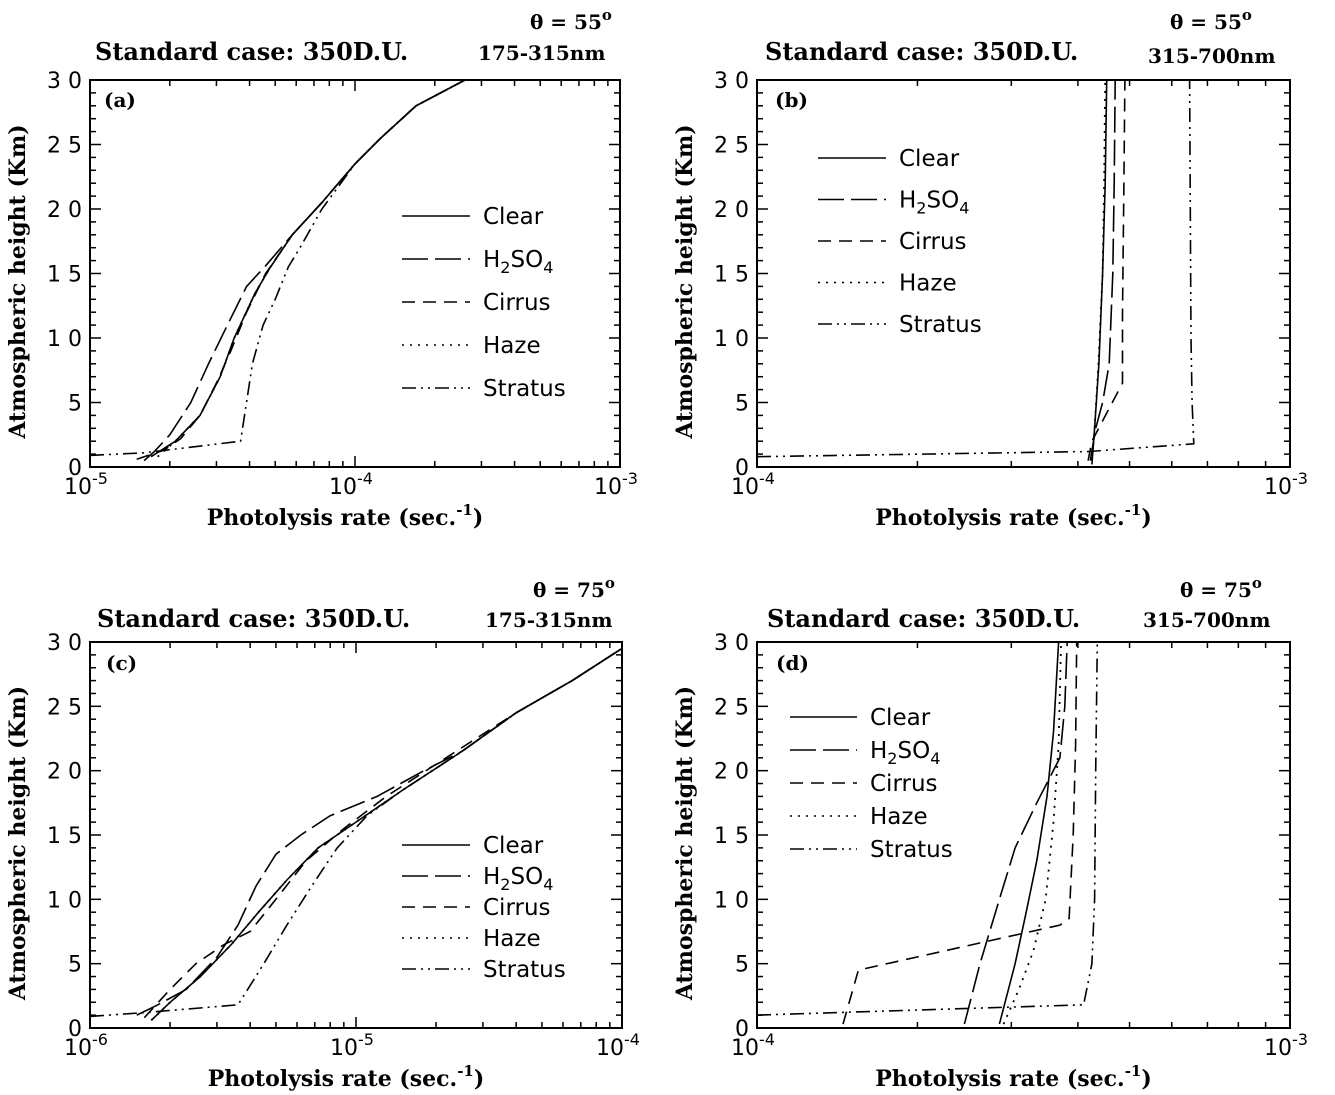  Describe the element at coordinates (86, 484) in the screenshot. I see `x-tick-label: 10⁻⁵` at that location.